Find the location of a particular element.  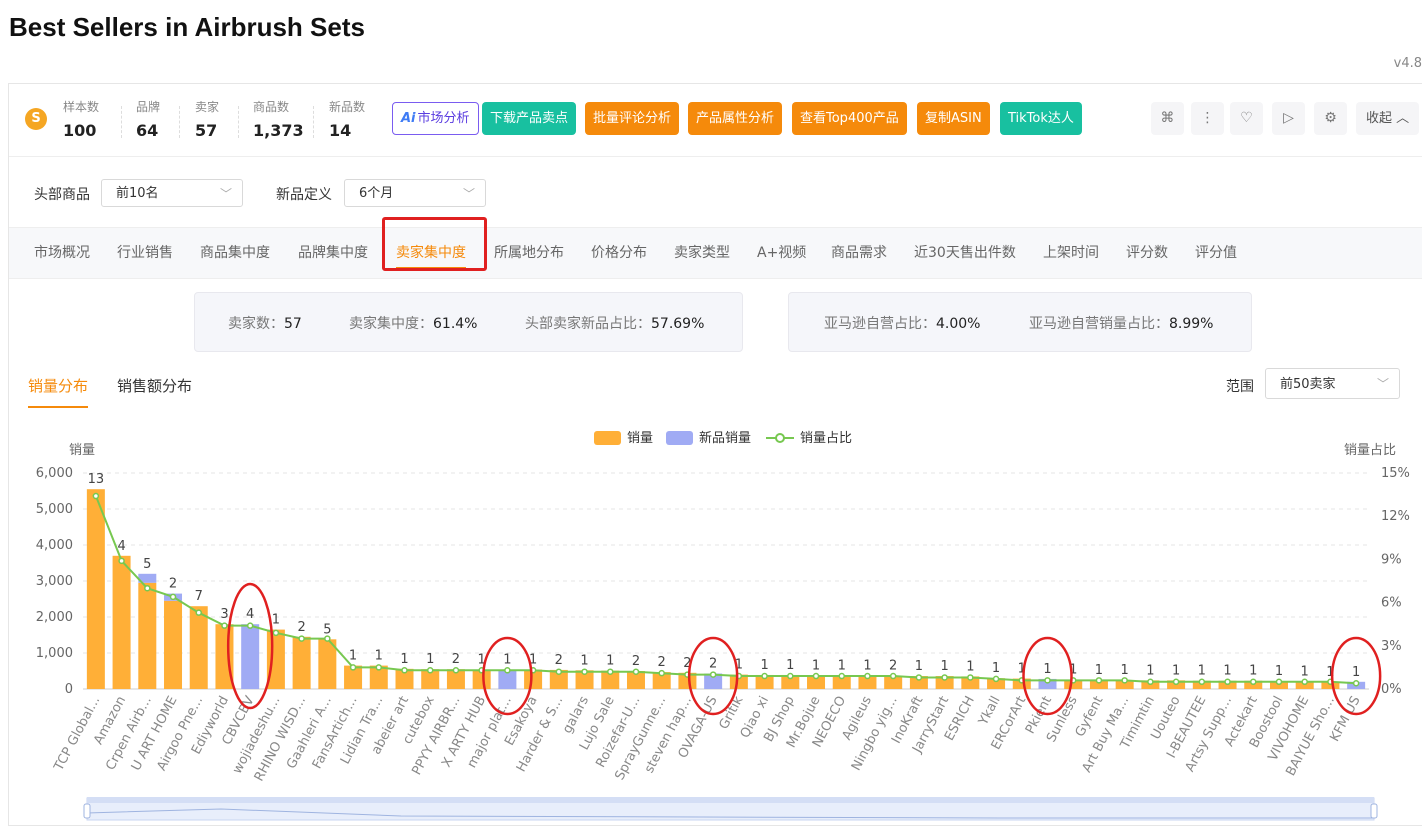

head-seller-new-ratio: 头部卖家新品占比：57.69% is located at coordinates (614, 323).